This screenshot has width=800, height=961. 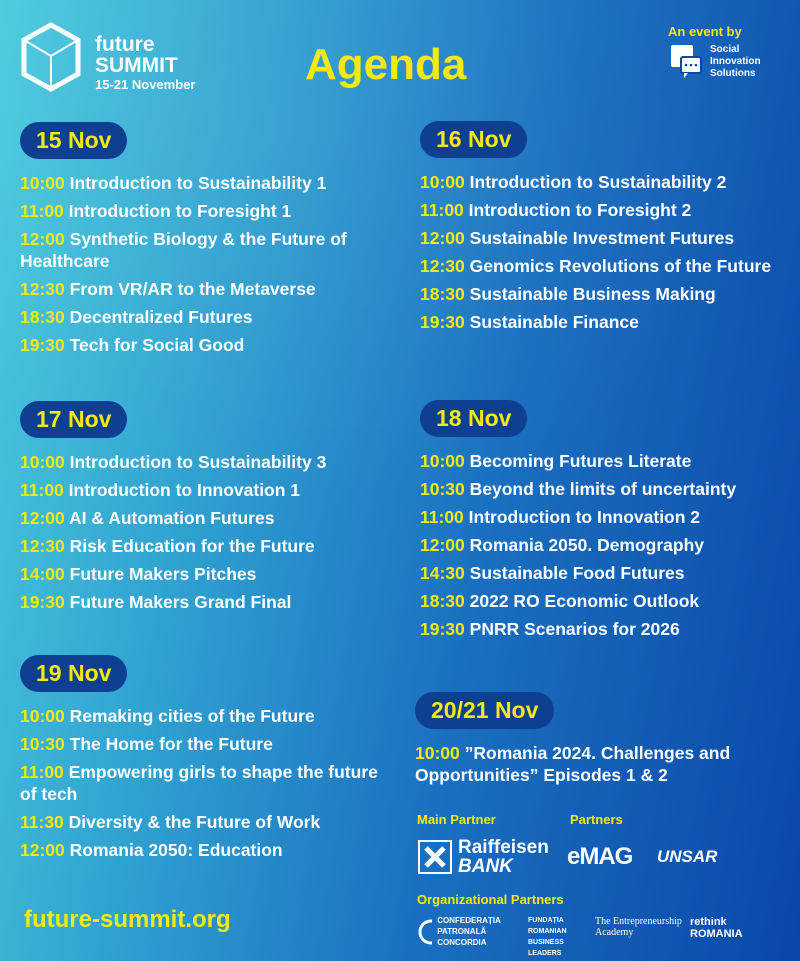 I want to click on agenda-item: 12:30 Genomics Revolutions of the Future, so click(x=600, y=266).